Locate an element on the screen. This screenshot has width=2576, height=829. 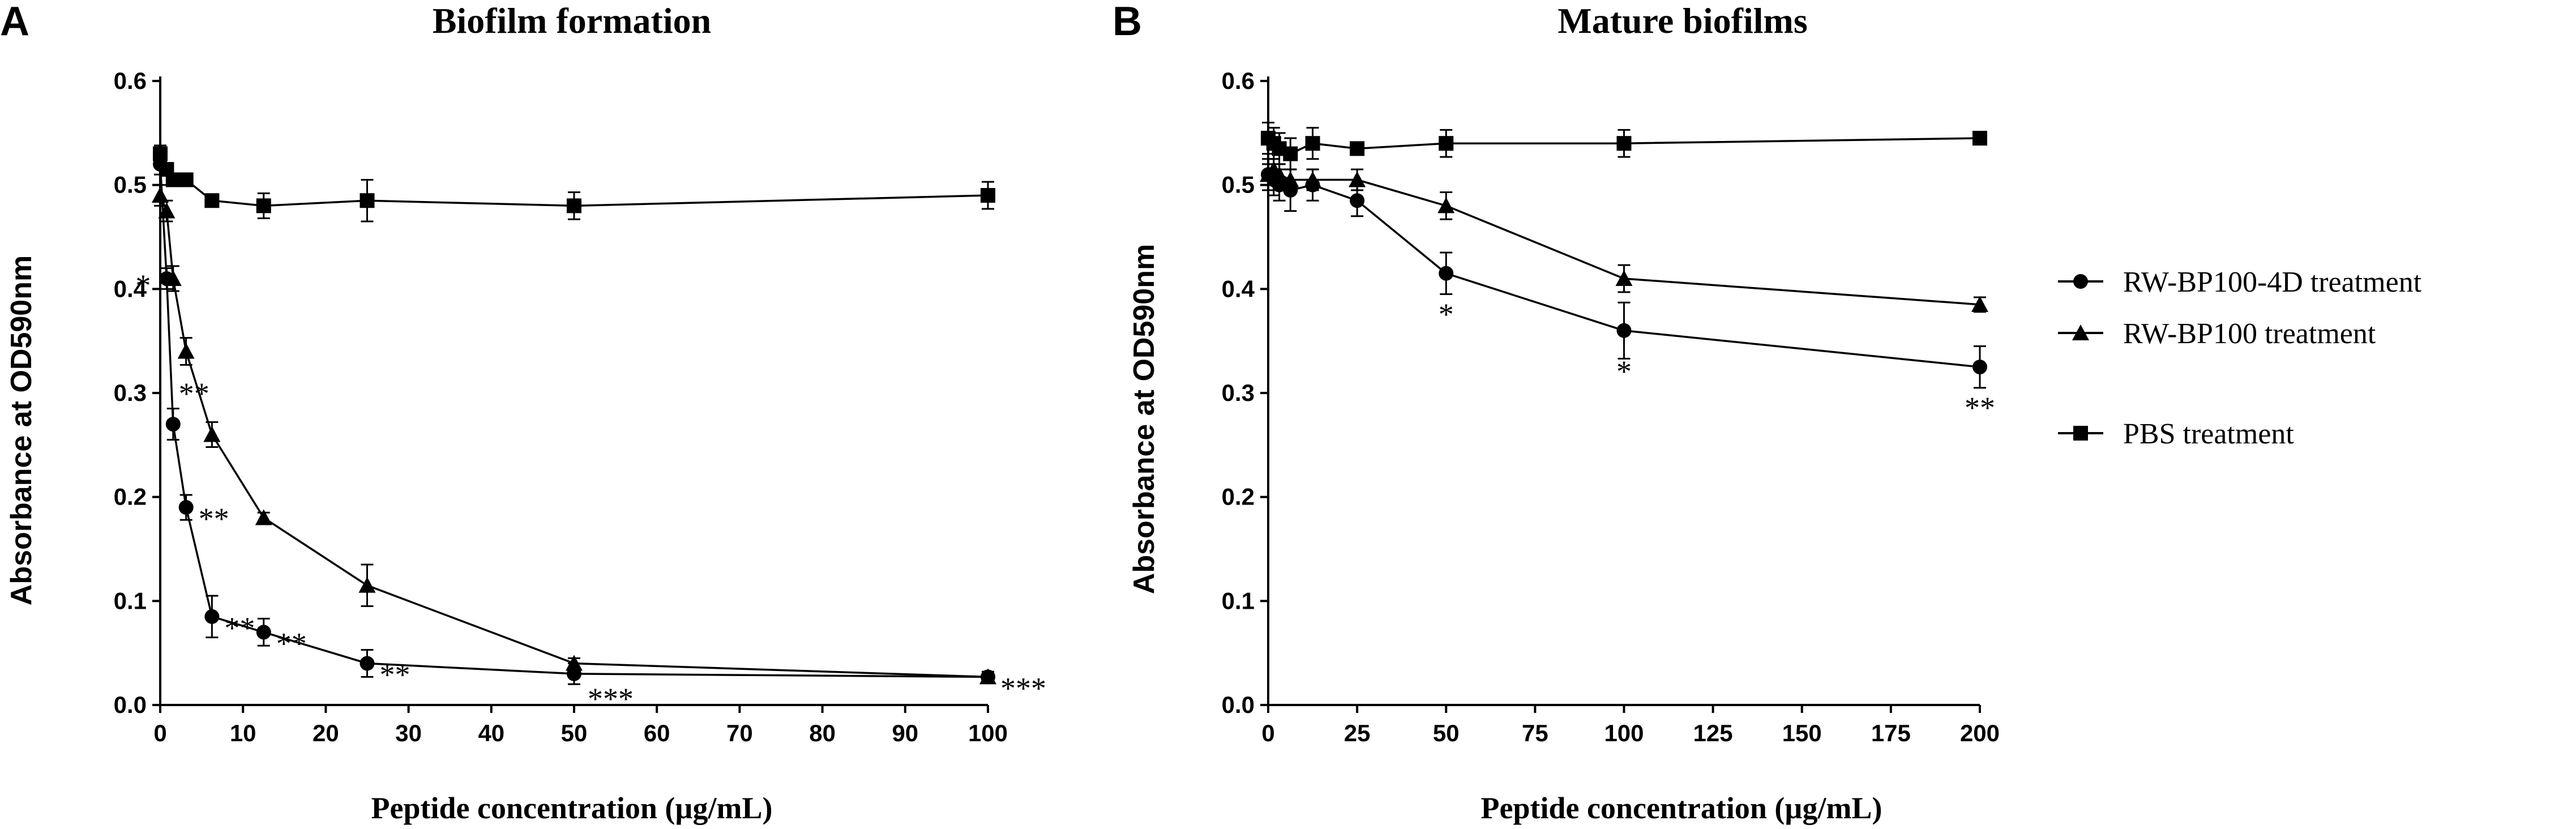
panel-label-a: A is located at coordinates (14, 22).